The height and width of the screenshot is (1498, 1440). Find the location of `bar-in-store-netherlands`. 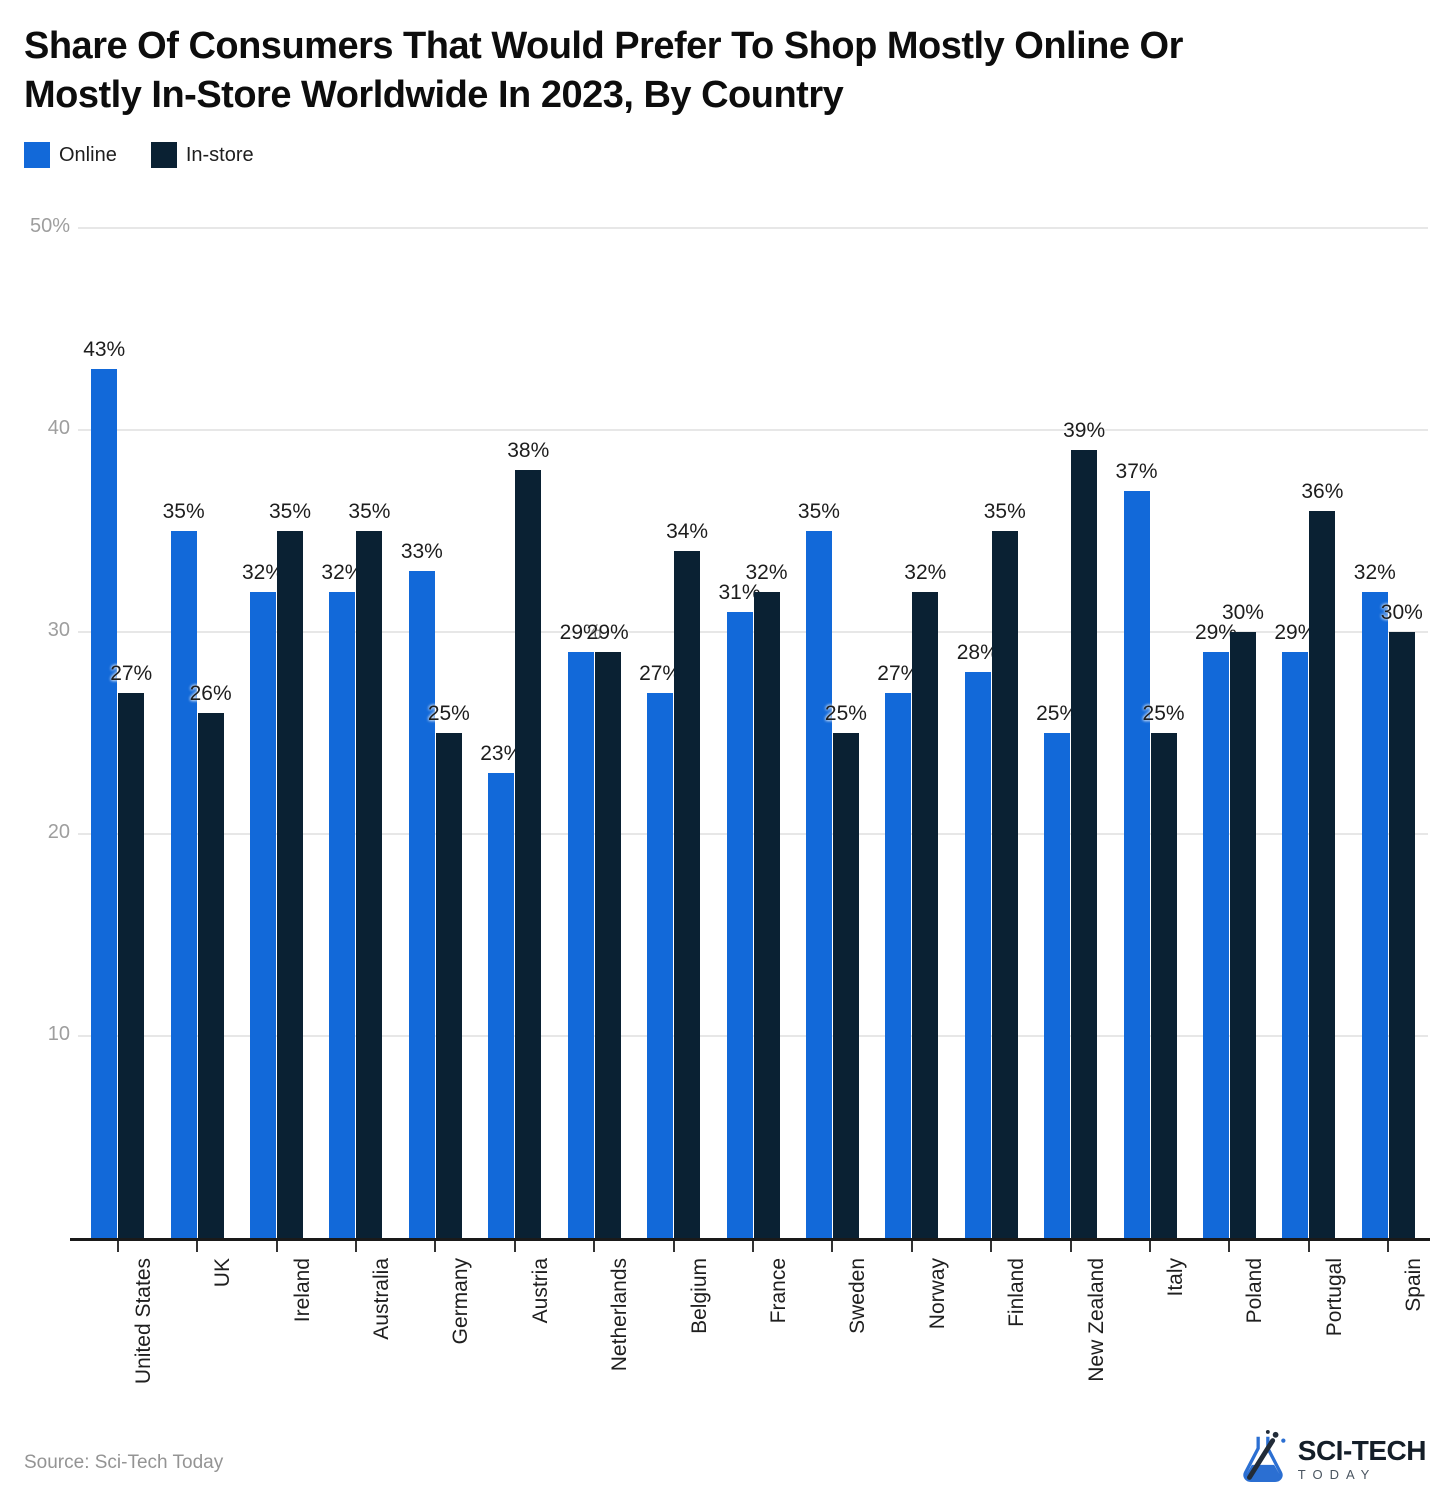

bar-in-store-netherlands is located at coordinates (607, 945).